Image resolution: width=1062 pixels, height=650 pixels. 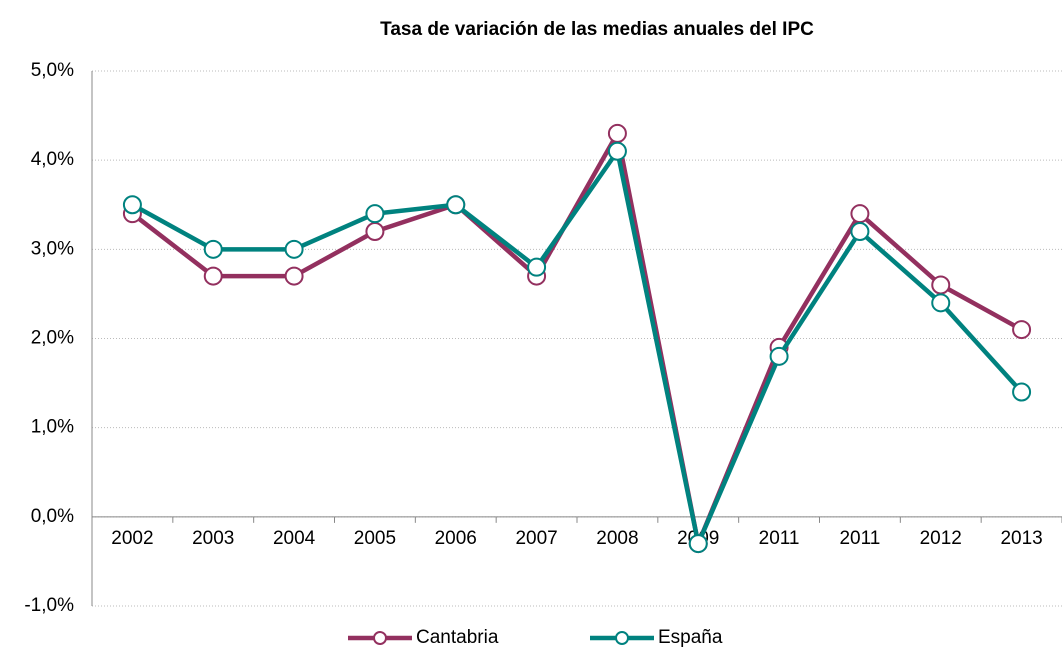 What do you see at coordinates (536, 538) in the screenshot?
I see `x-tick-label: 2007` at bounding box center [536, 538].